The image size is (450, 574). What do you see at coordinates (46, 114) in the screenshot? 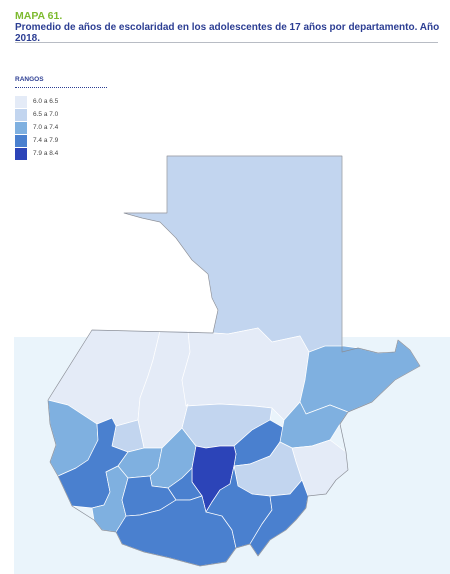
I see `legend-label: 6.5 a 7.0` at bounding box center [46, 114].